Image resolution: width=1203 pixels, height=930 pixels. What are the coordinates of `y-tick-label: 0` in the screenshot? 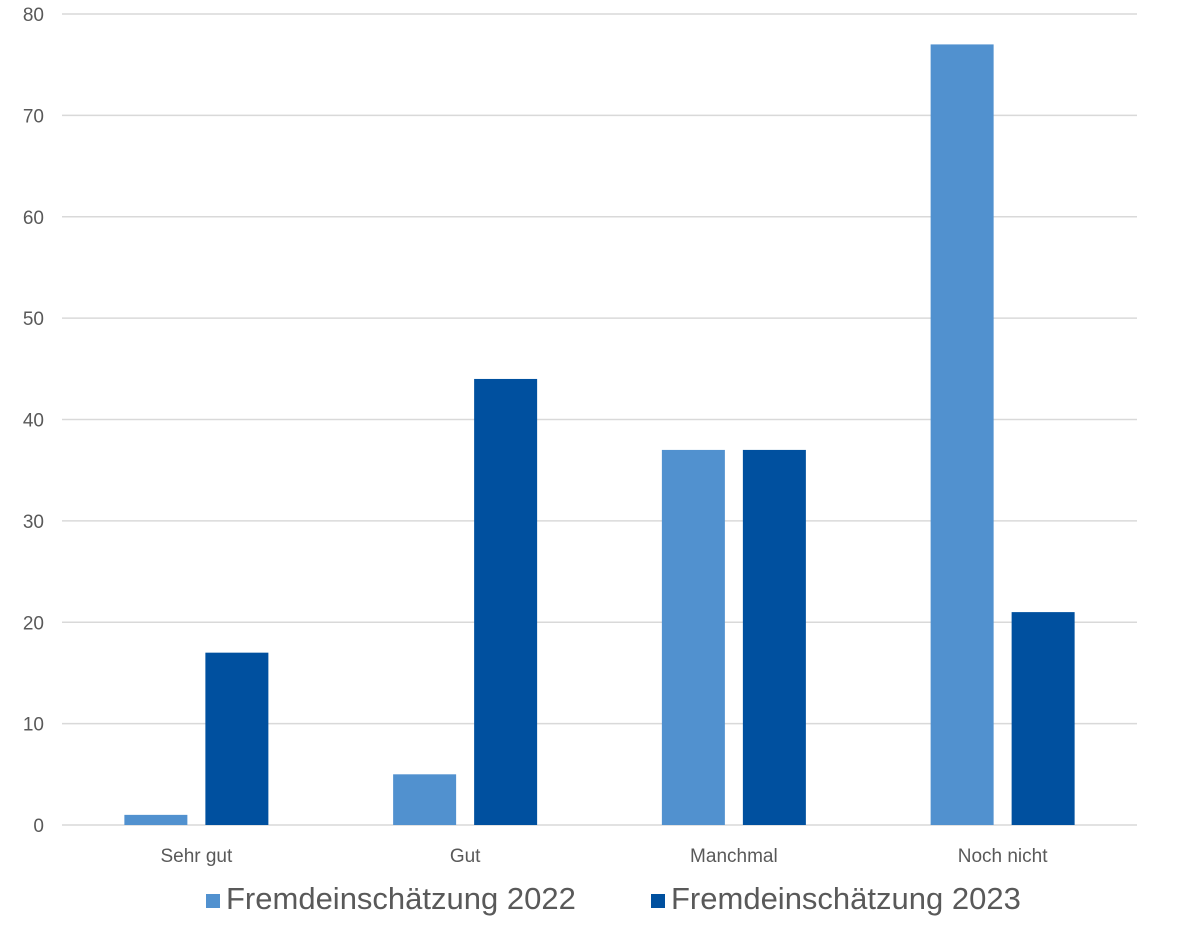 It's located at (38, 826).